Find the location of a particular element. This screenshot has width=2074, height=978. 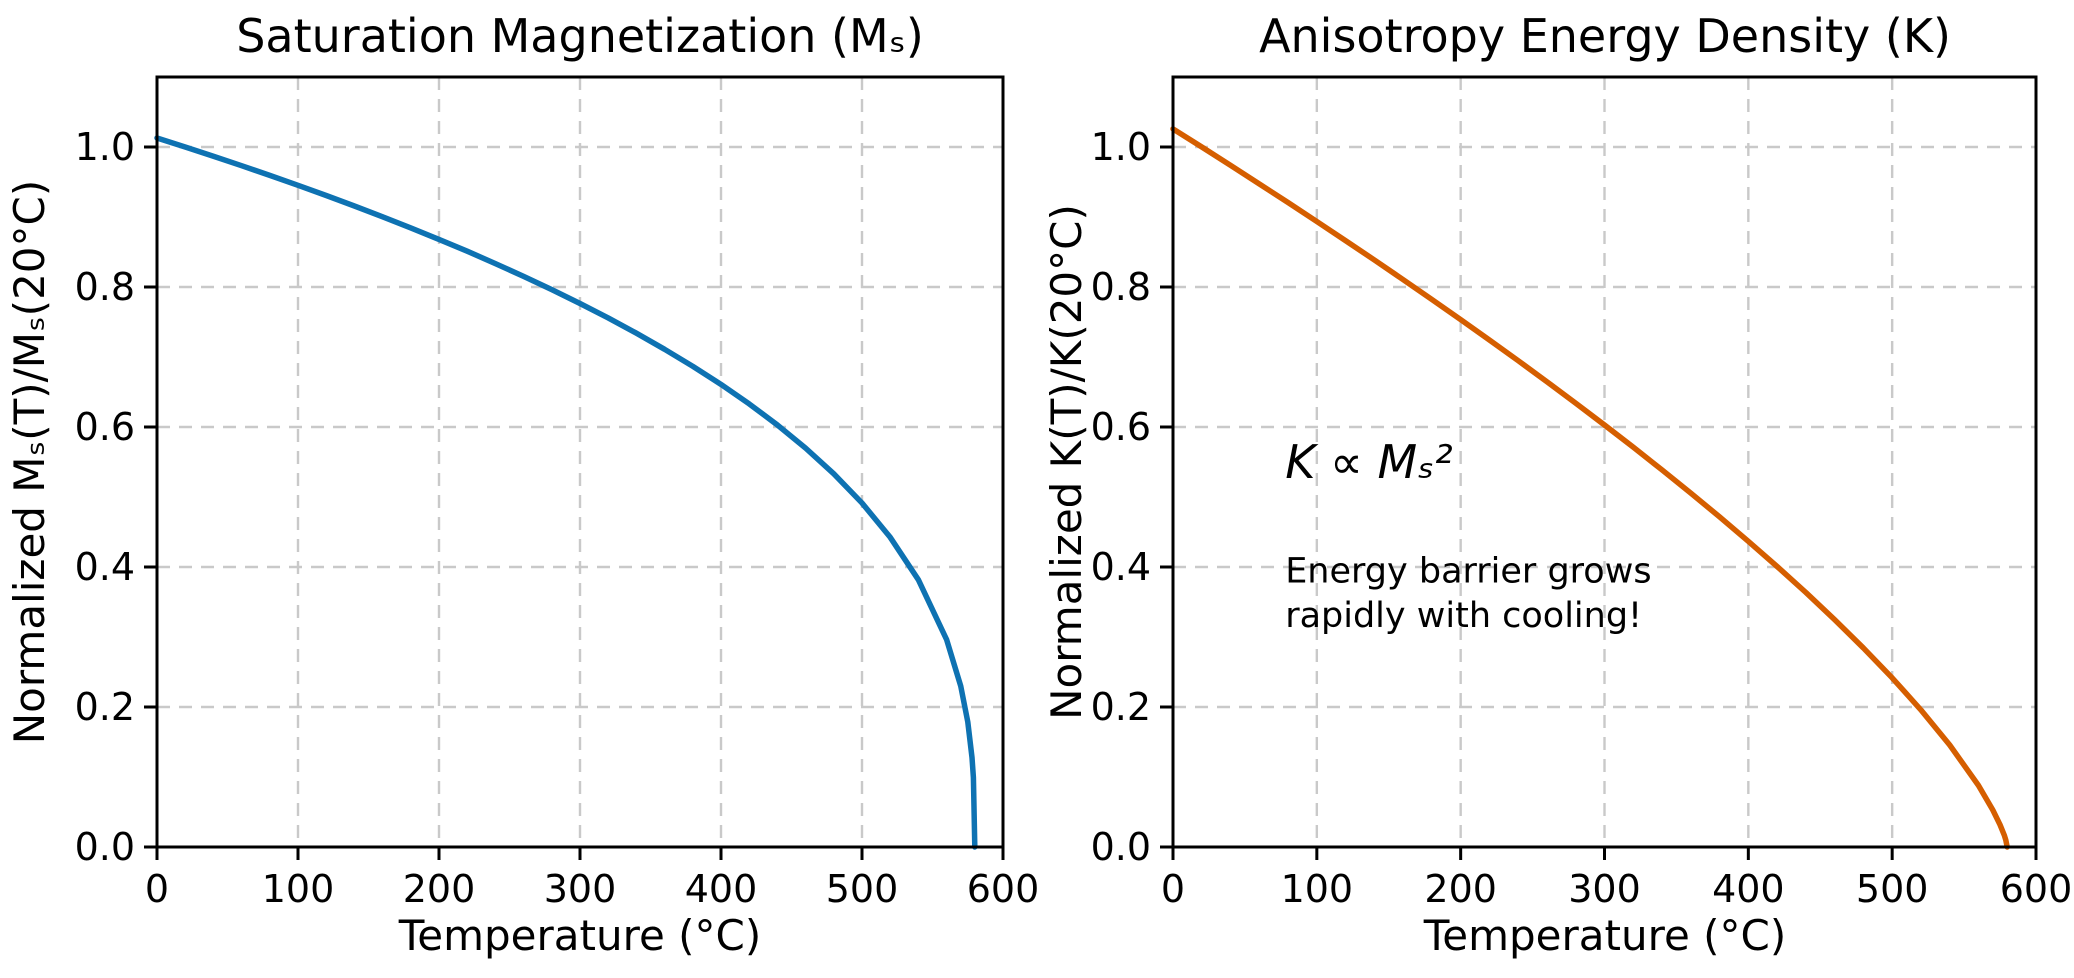

note-line-1: Energy barrier grows is located at coordinates (1468, 571).